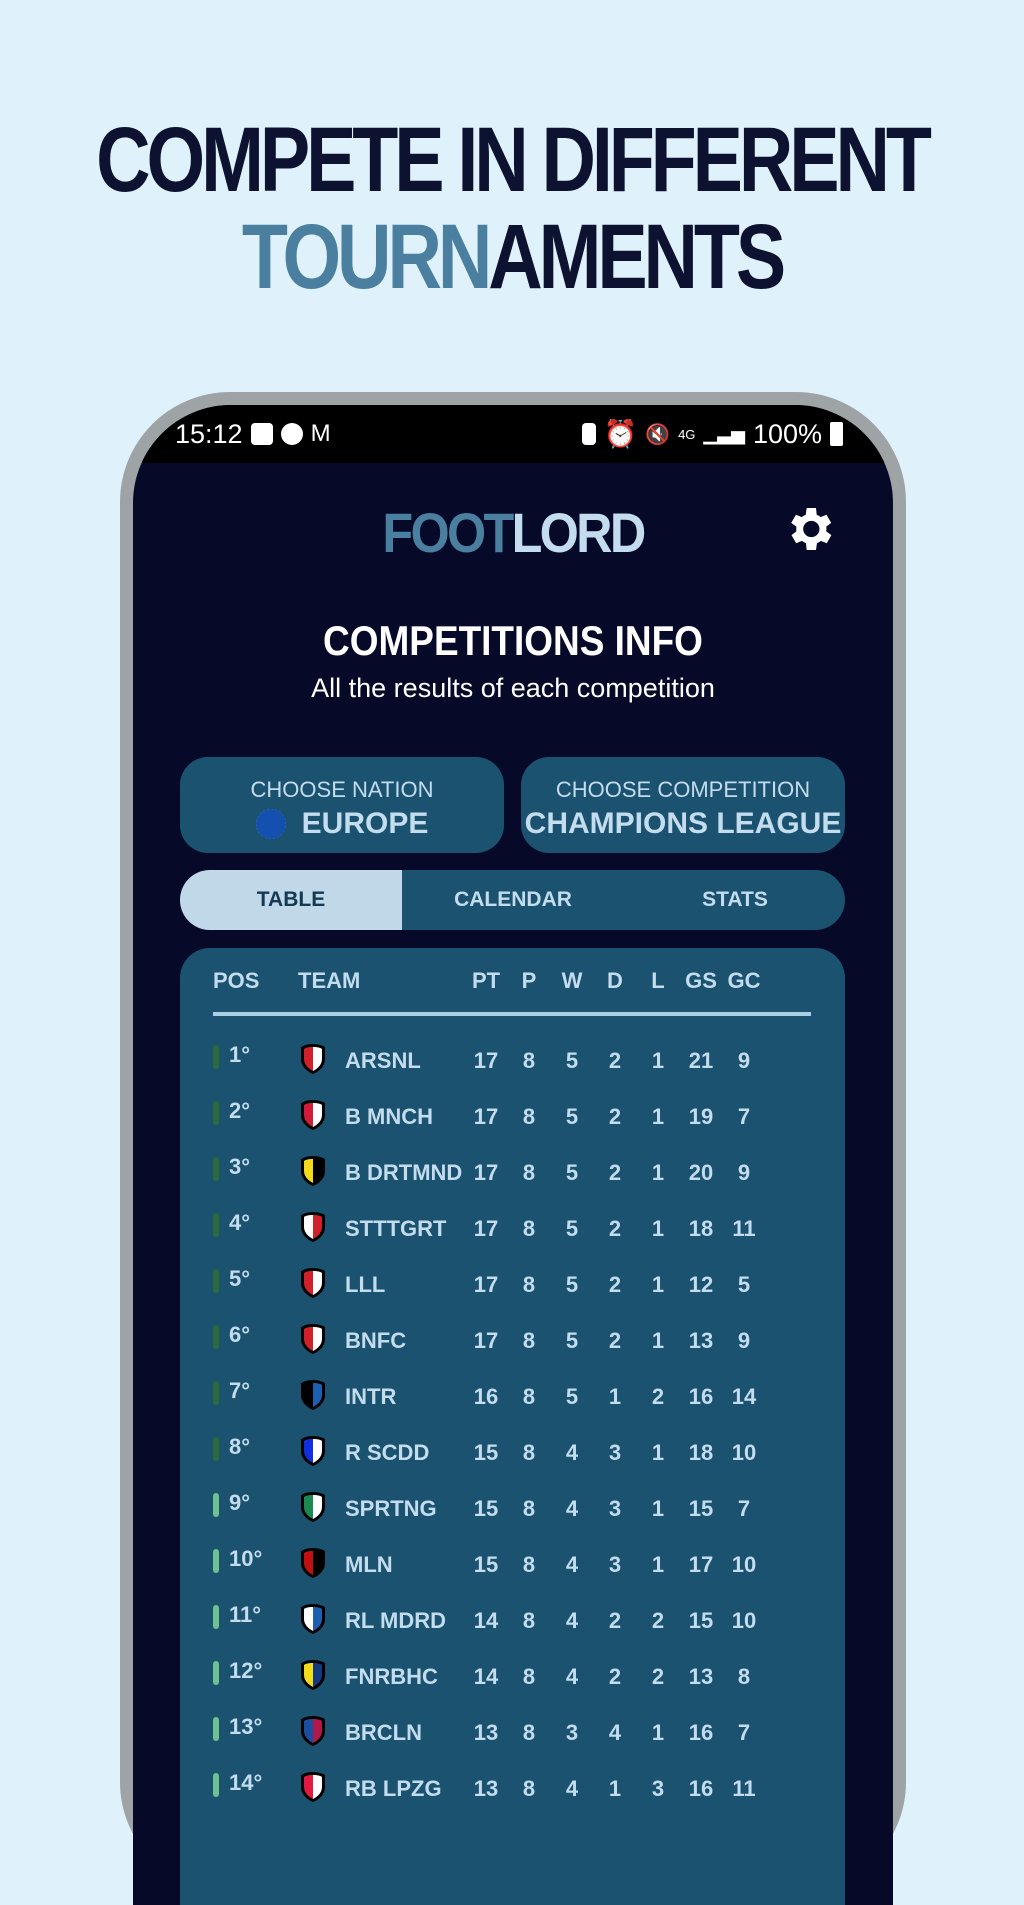 The image size is (1024, 1905). What do you see at coordinates (744, 1452) in the screenshot?
I see `stat-gc: 10` at bounding box center [744, 1452].